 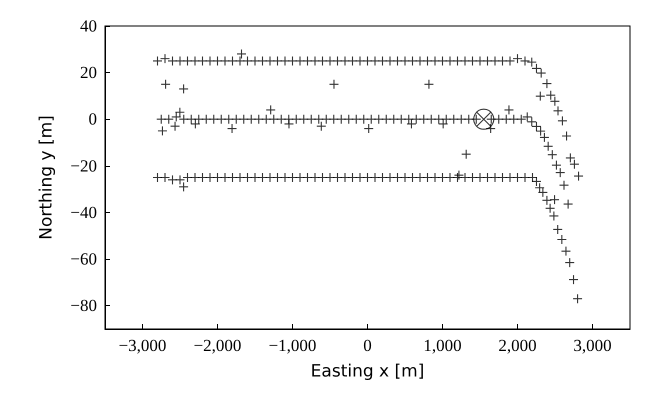 What do you see at coordinates (83, 166) in the screenshot?
I see `y-tick-label: −20` at bounding box center [83, 166].